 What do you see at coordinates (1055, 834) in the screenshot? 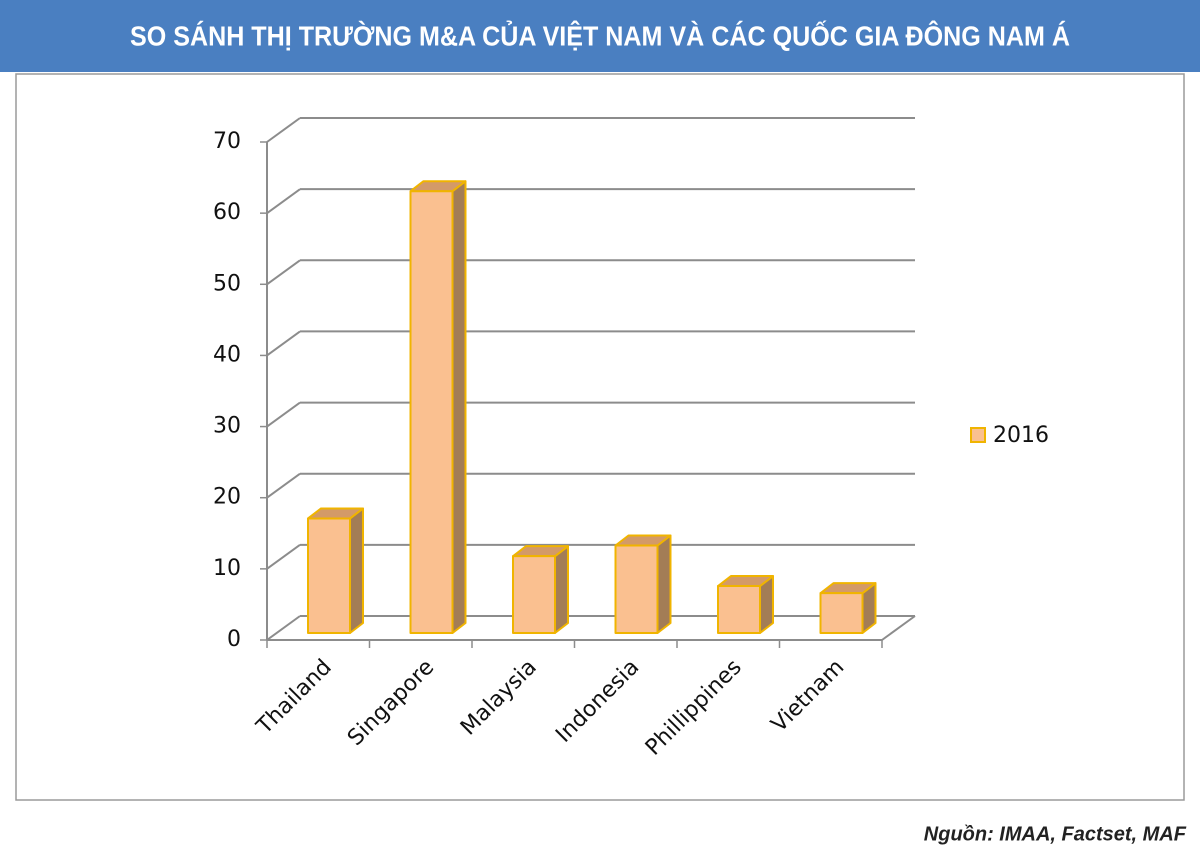
I see `source-note: Nguồn: IMAA, Factset, MAF` at bounding box center [1055, 834].